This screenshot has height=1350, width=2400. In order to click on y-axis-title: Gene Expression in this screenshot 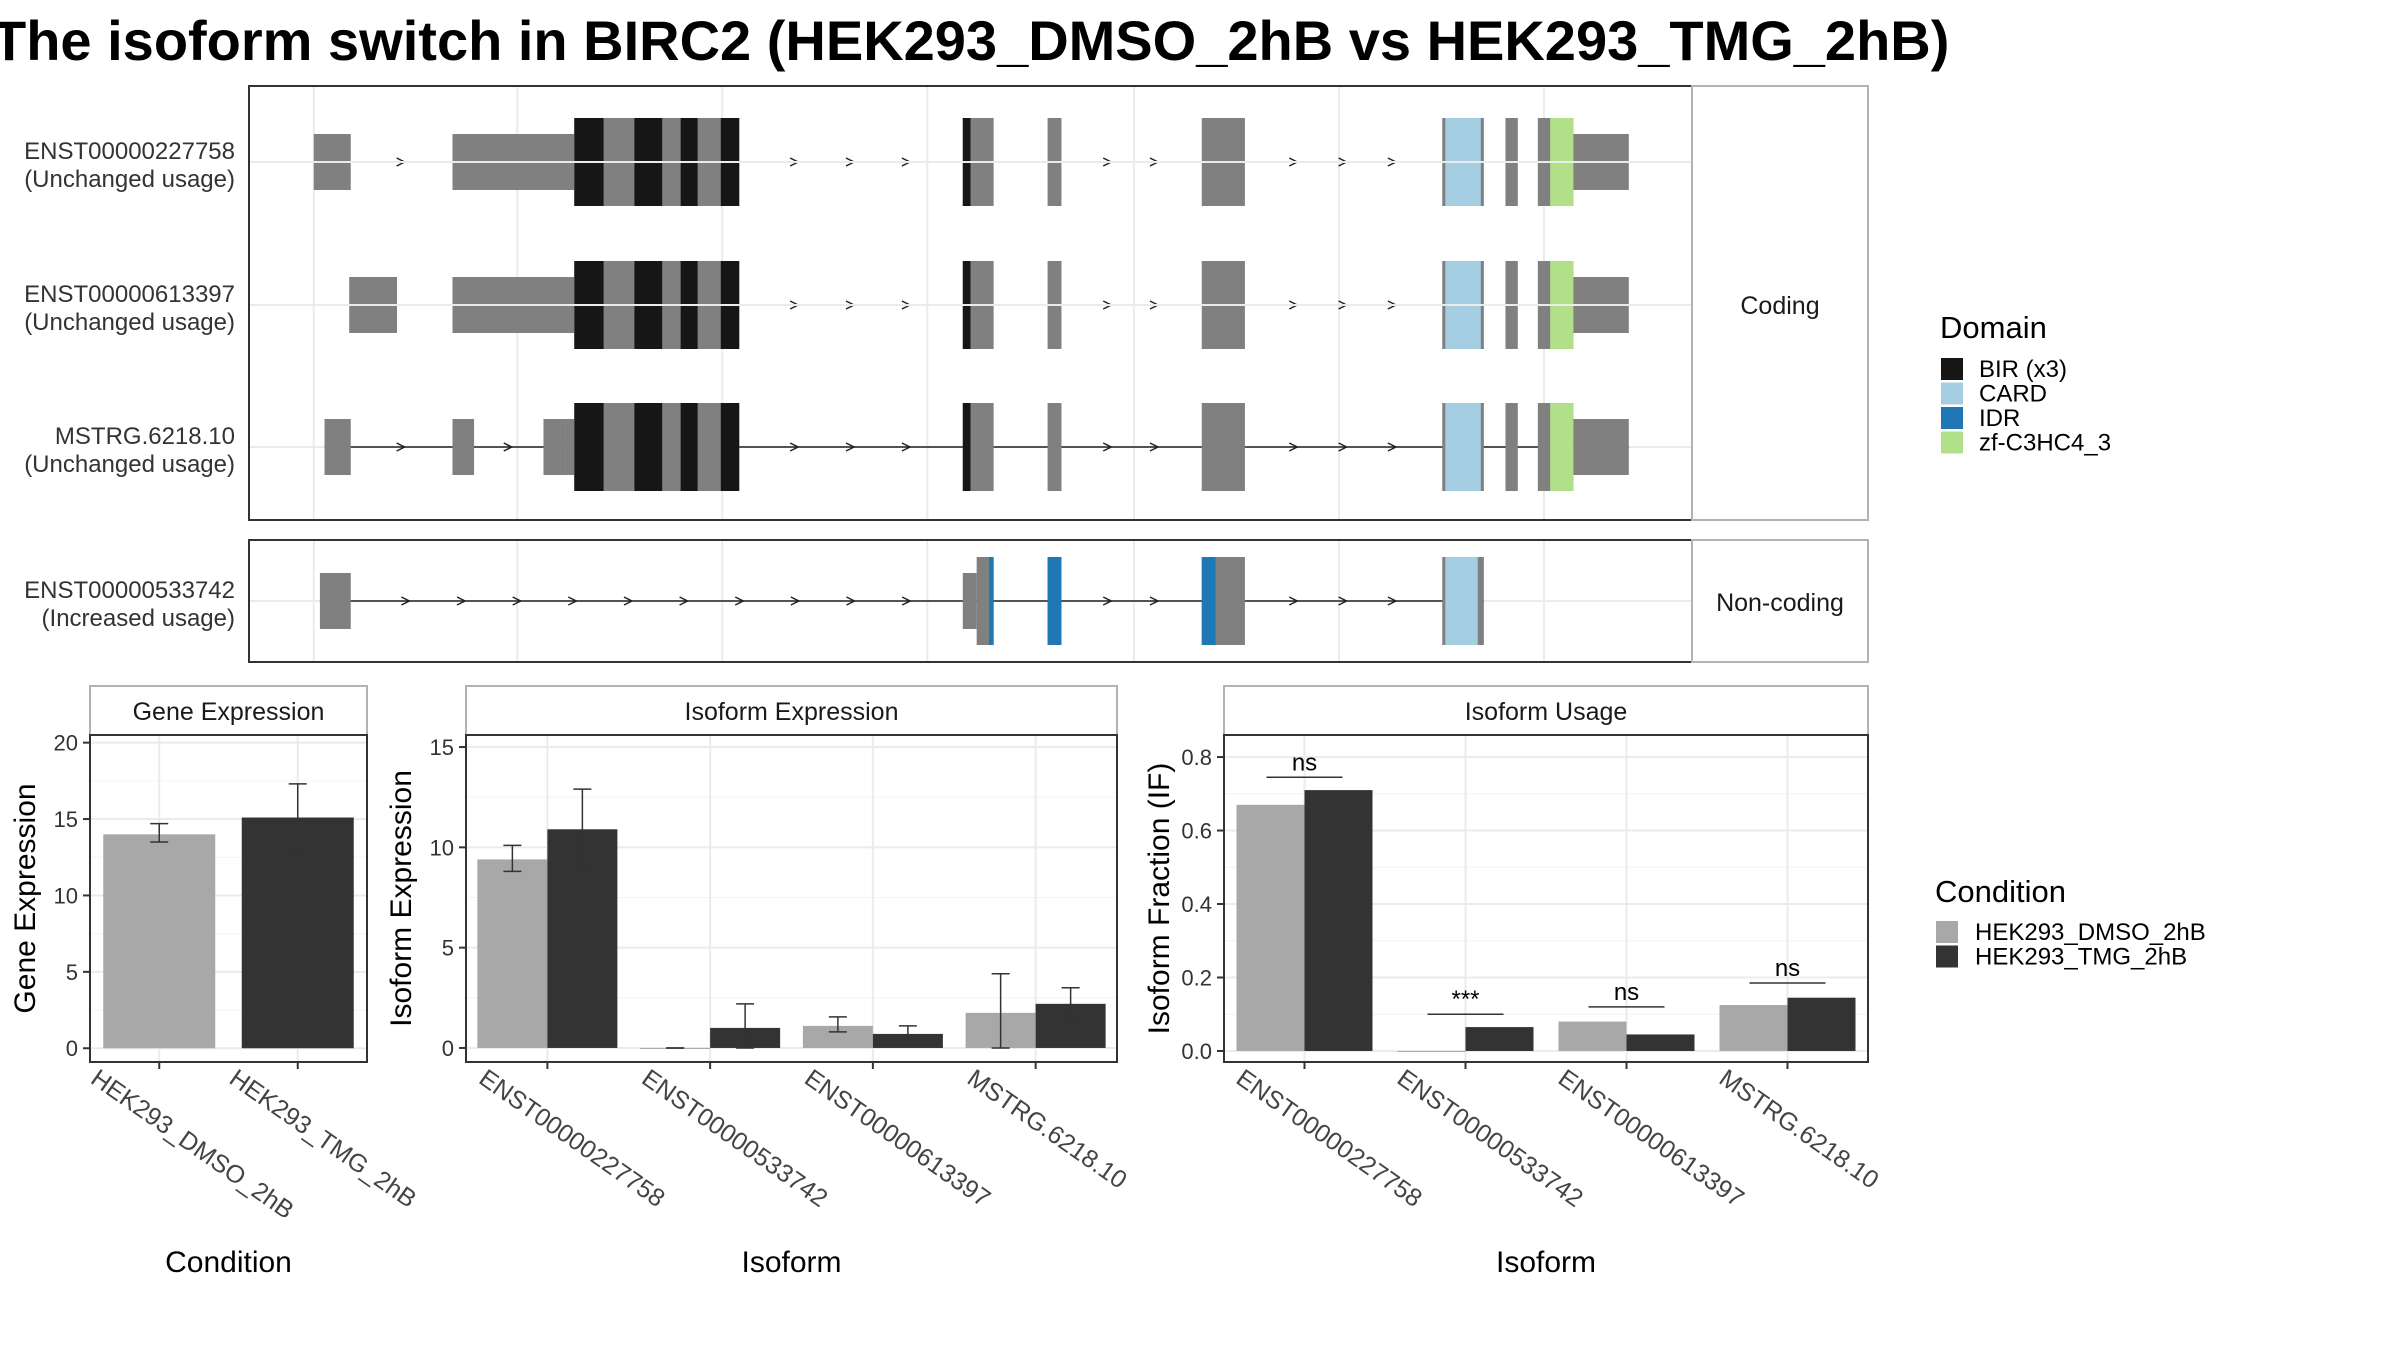, I will do `click(25, 898)`.